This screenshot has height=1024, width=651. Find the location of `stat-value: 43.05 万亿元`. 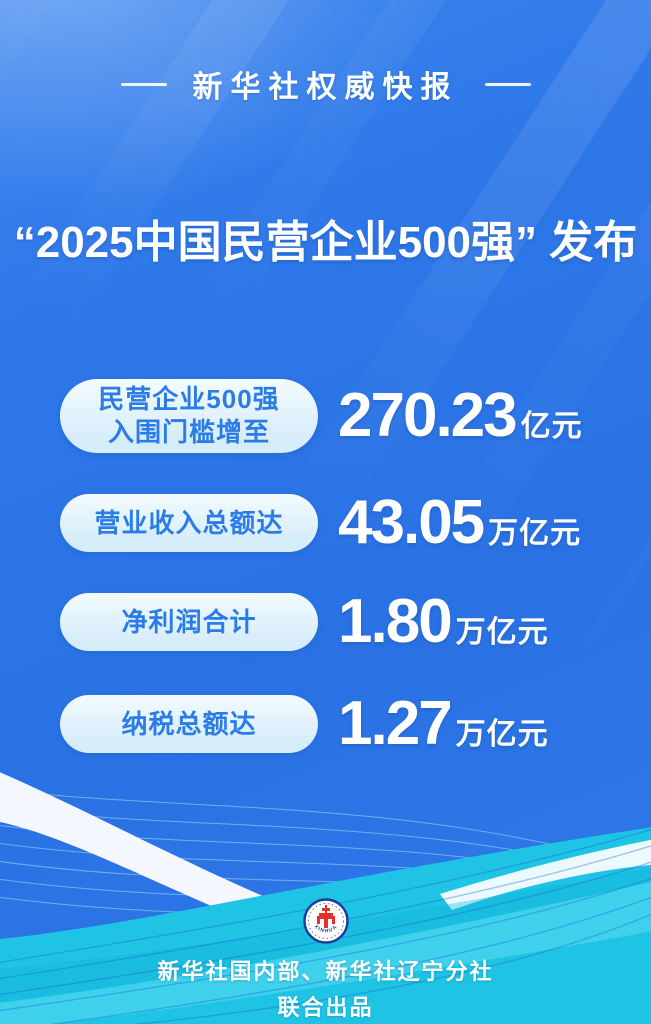

stat-value: 43.05 万亿元 is located at coordinates (459, 523).